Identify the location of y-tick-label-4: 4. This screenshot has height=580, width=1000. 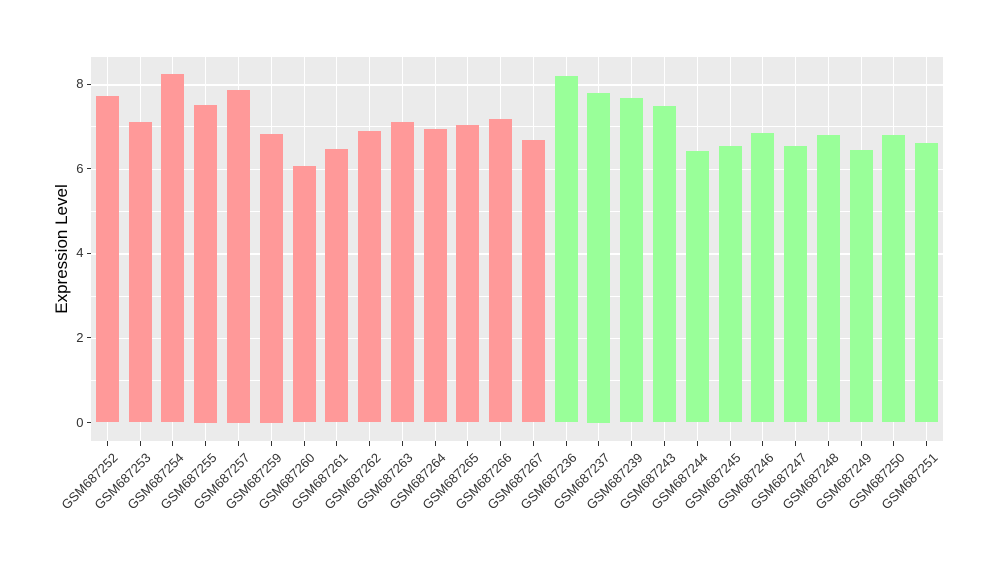
(80, 253).